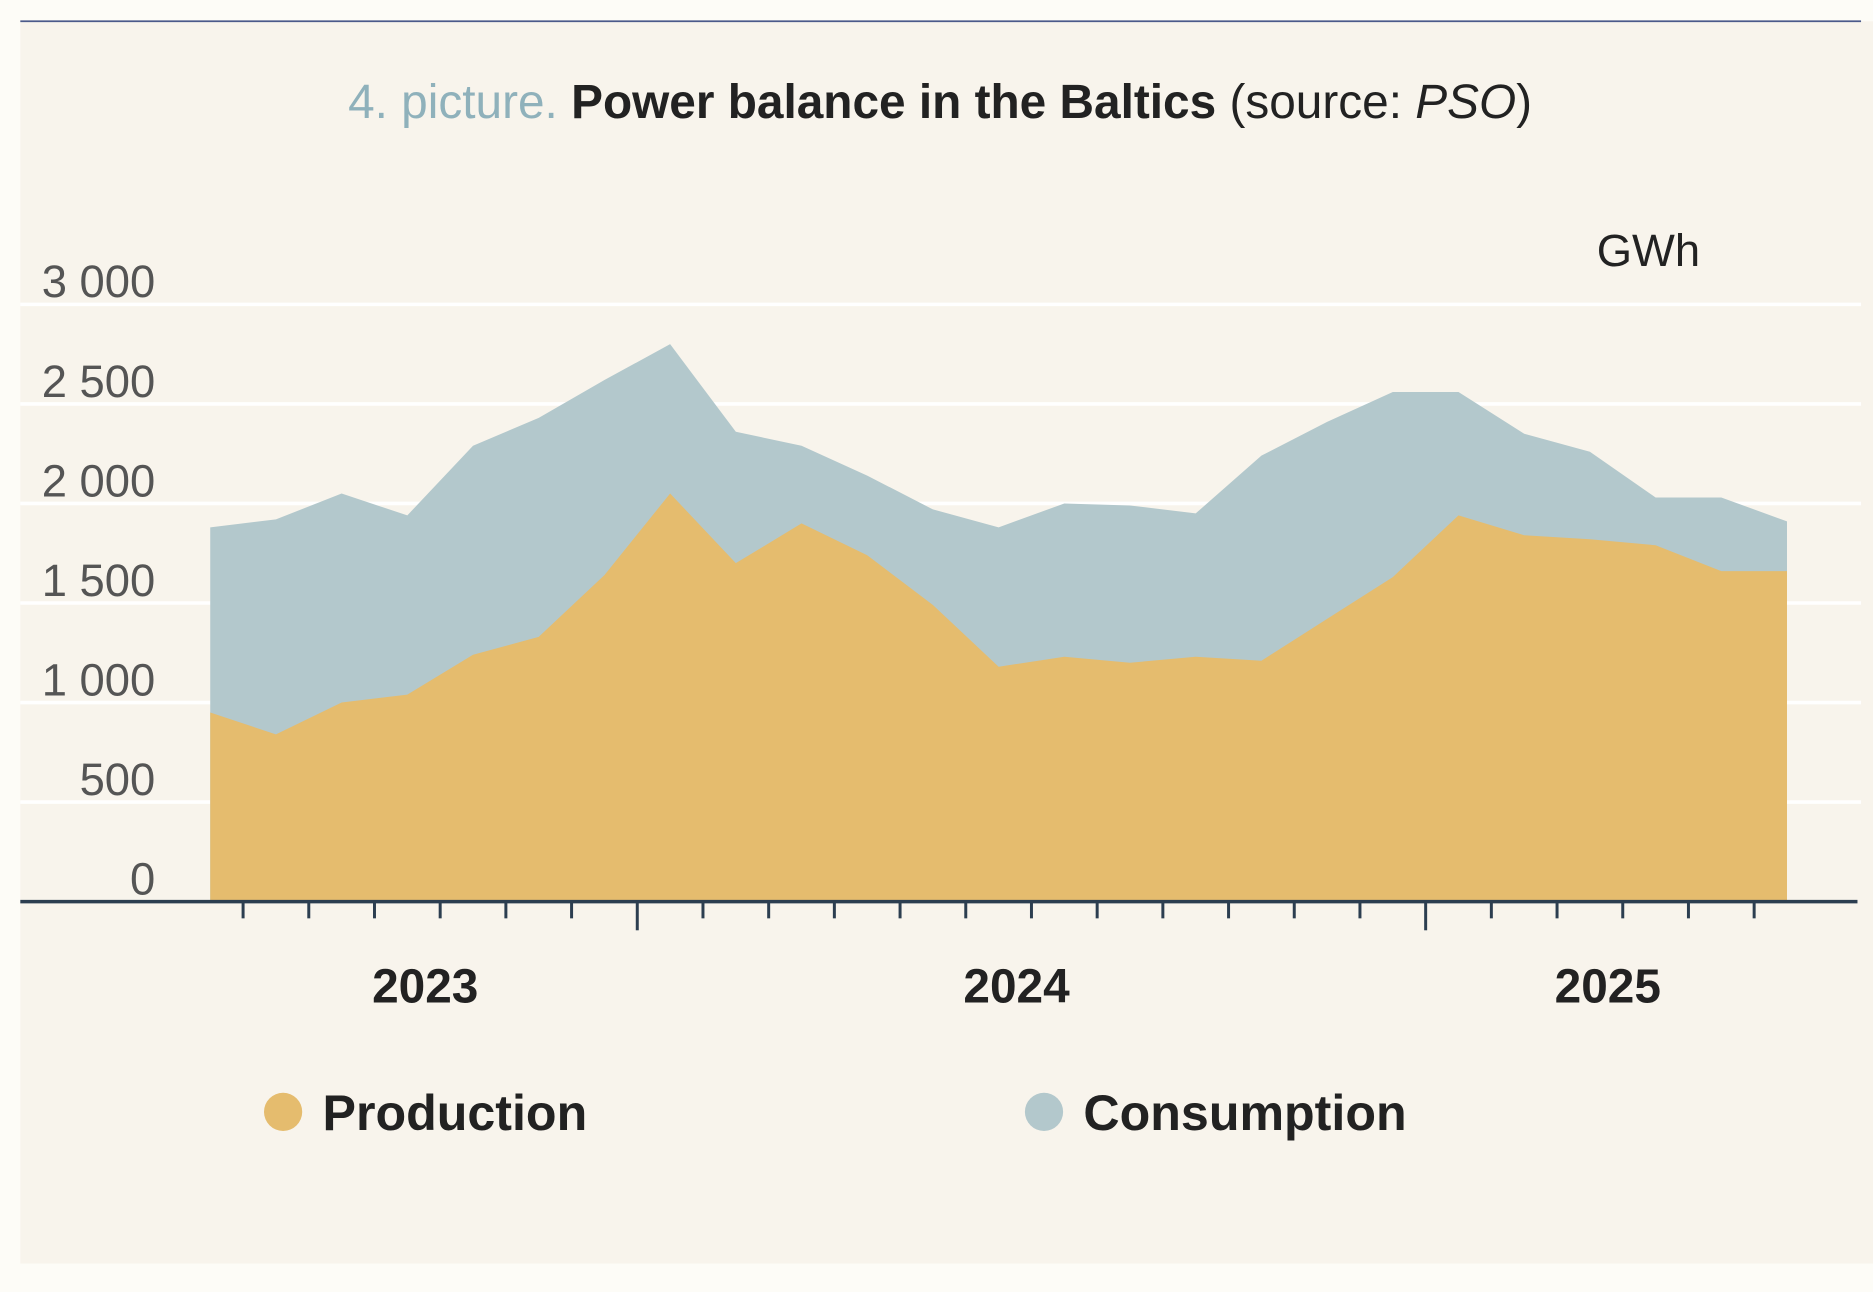 This screenshot has width=1873, height=1292. Describe the element at coordinates (118, 779) in the screenshot. I see `y-tick-label: 500` at that location.